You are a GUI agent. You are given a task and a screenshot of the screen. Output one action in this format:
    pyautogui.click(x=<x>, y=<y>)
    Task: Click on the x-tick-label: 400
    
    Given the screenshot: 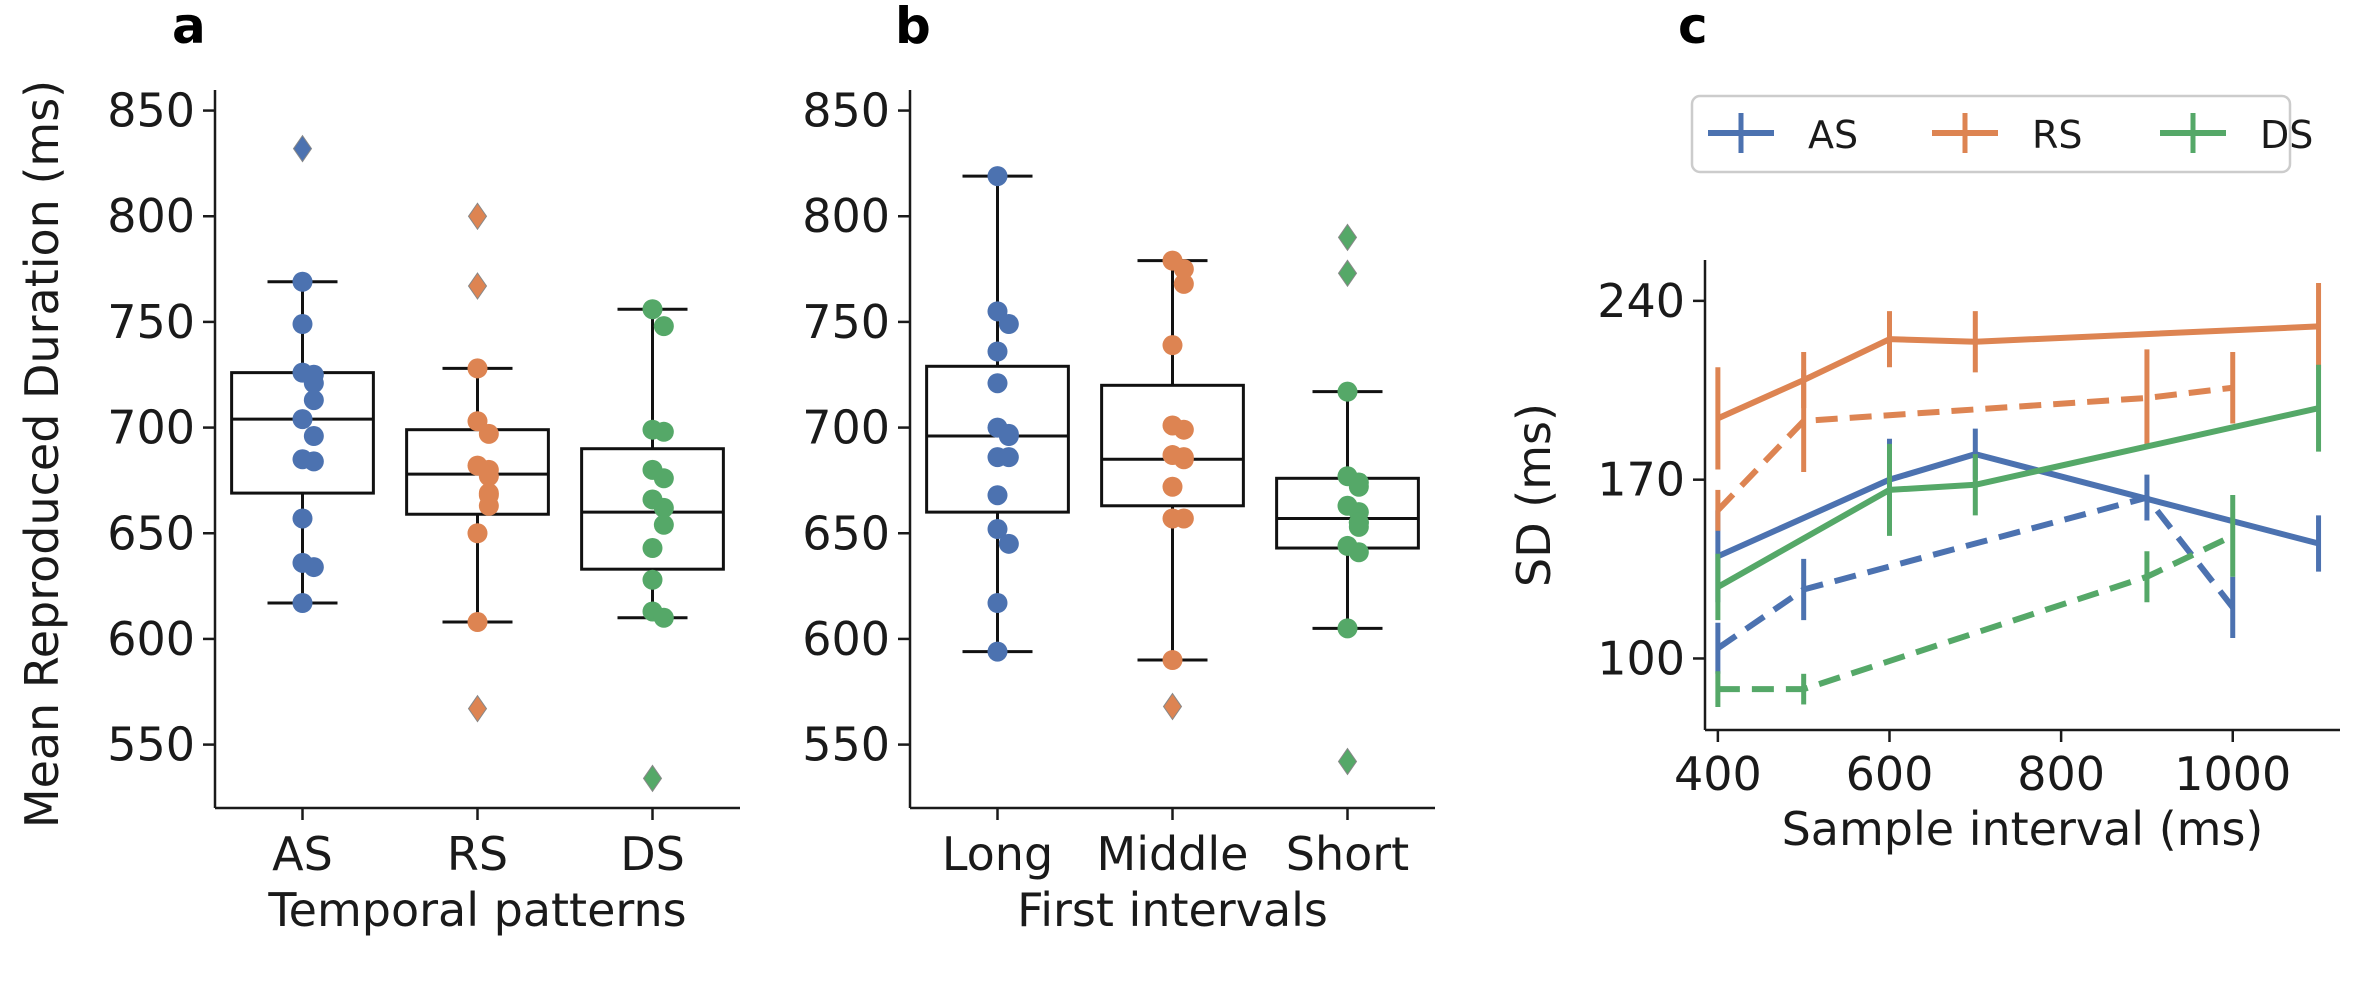 What is the action you would take?
    pyautogui.click(x=1718, y=774)
    